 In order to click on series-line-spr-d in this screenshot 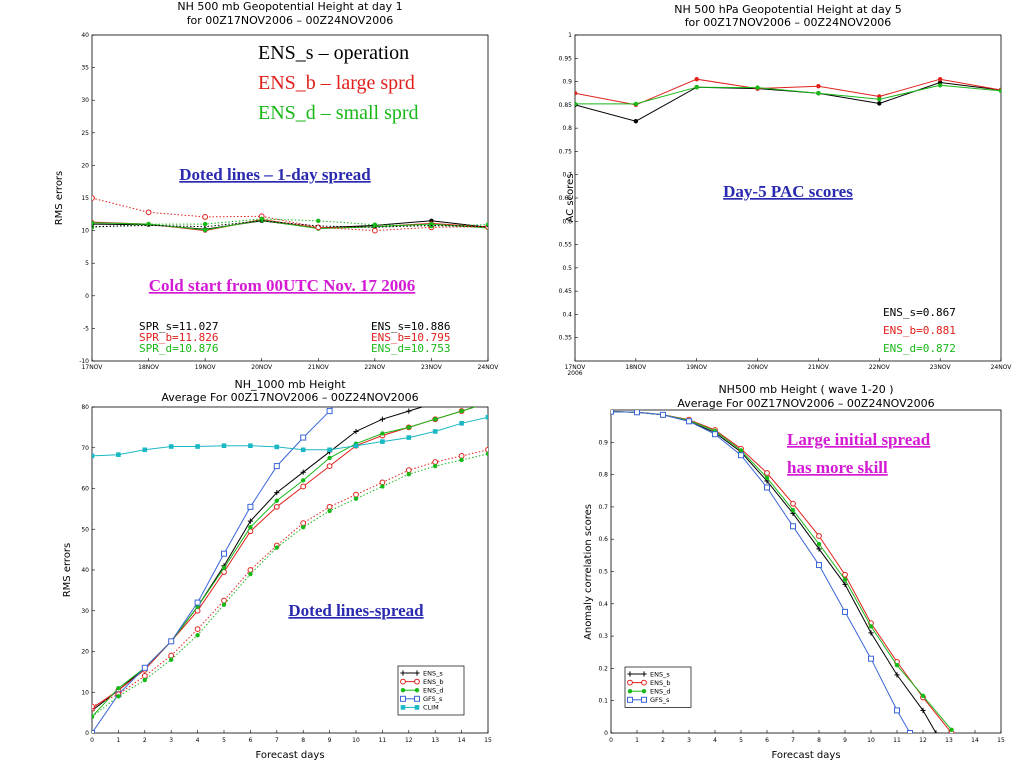, I will do `click(290, 585)`.